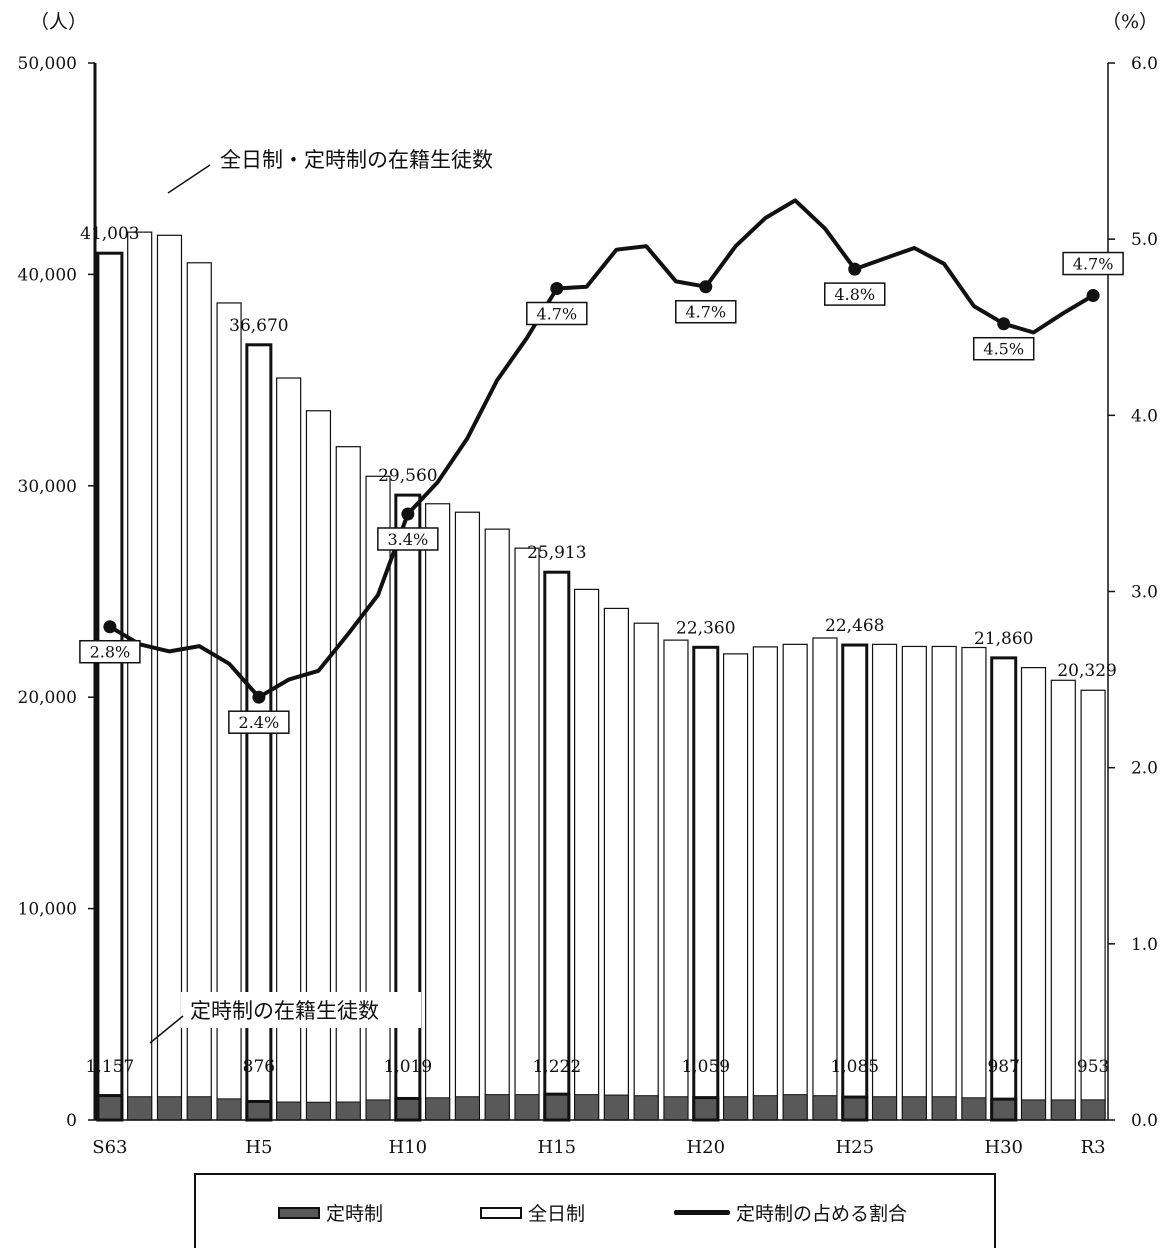  I want to click on bar-total-label: 21,860, so click(1003, 639).